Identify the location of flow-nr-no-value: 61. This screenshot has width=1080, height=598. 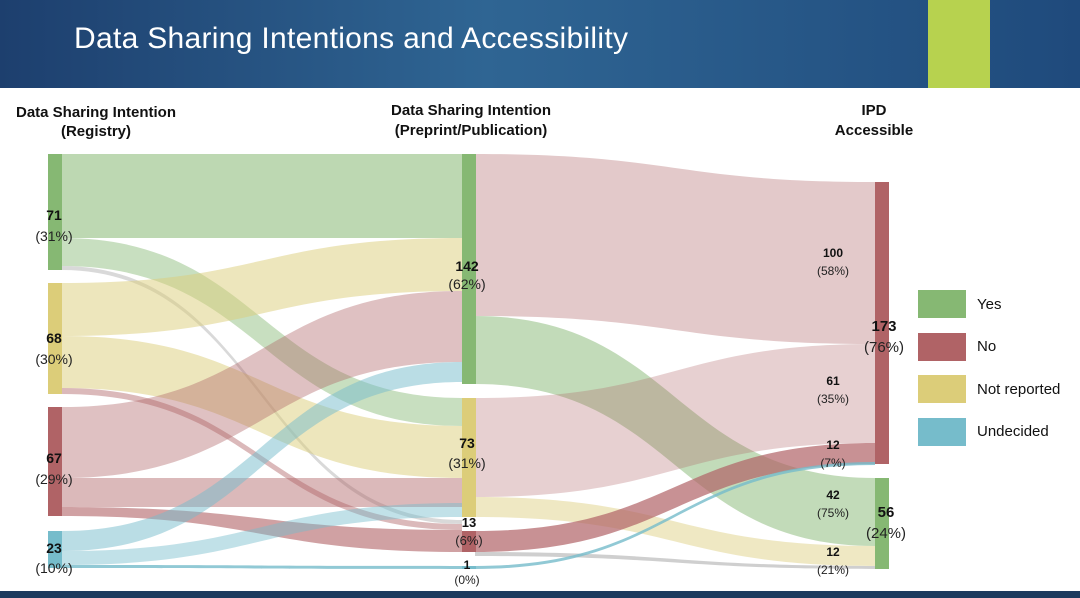
(833, 381).